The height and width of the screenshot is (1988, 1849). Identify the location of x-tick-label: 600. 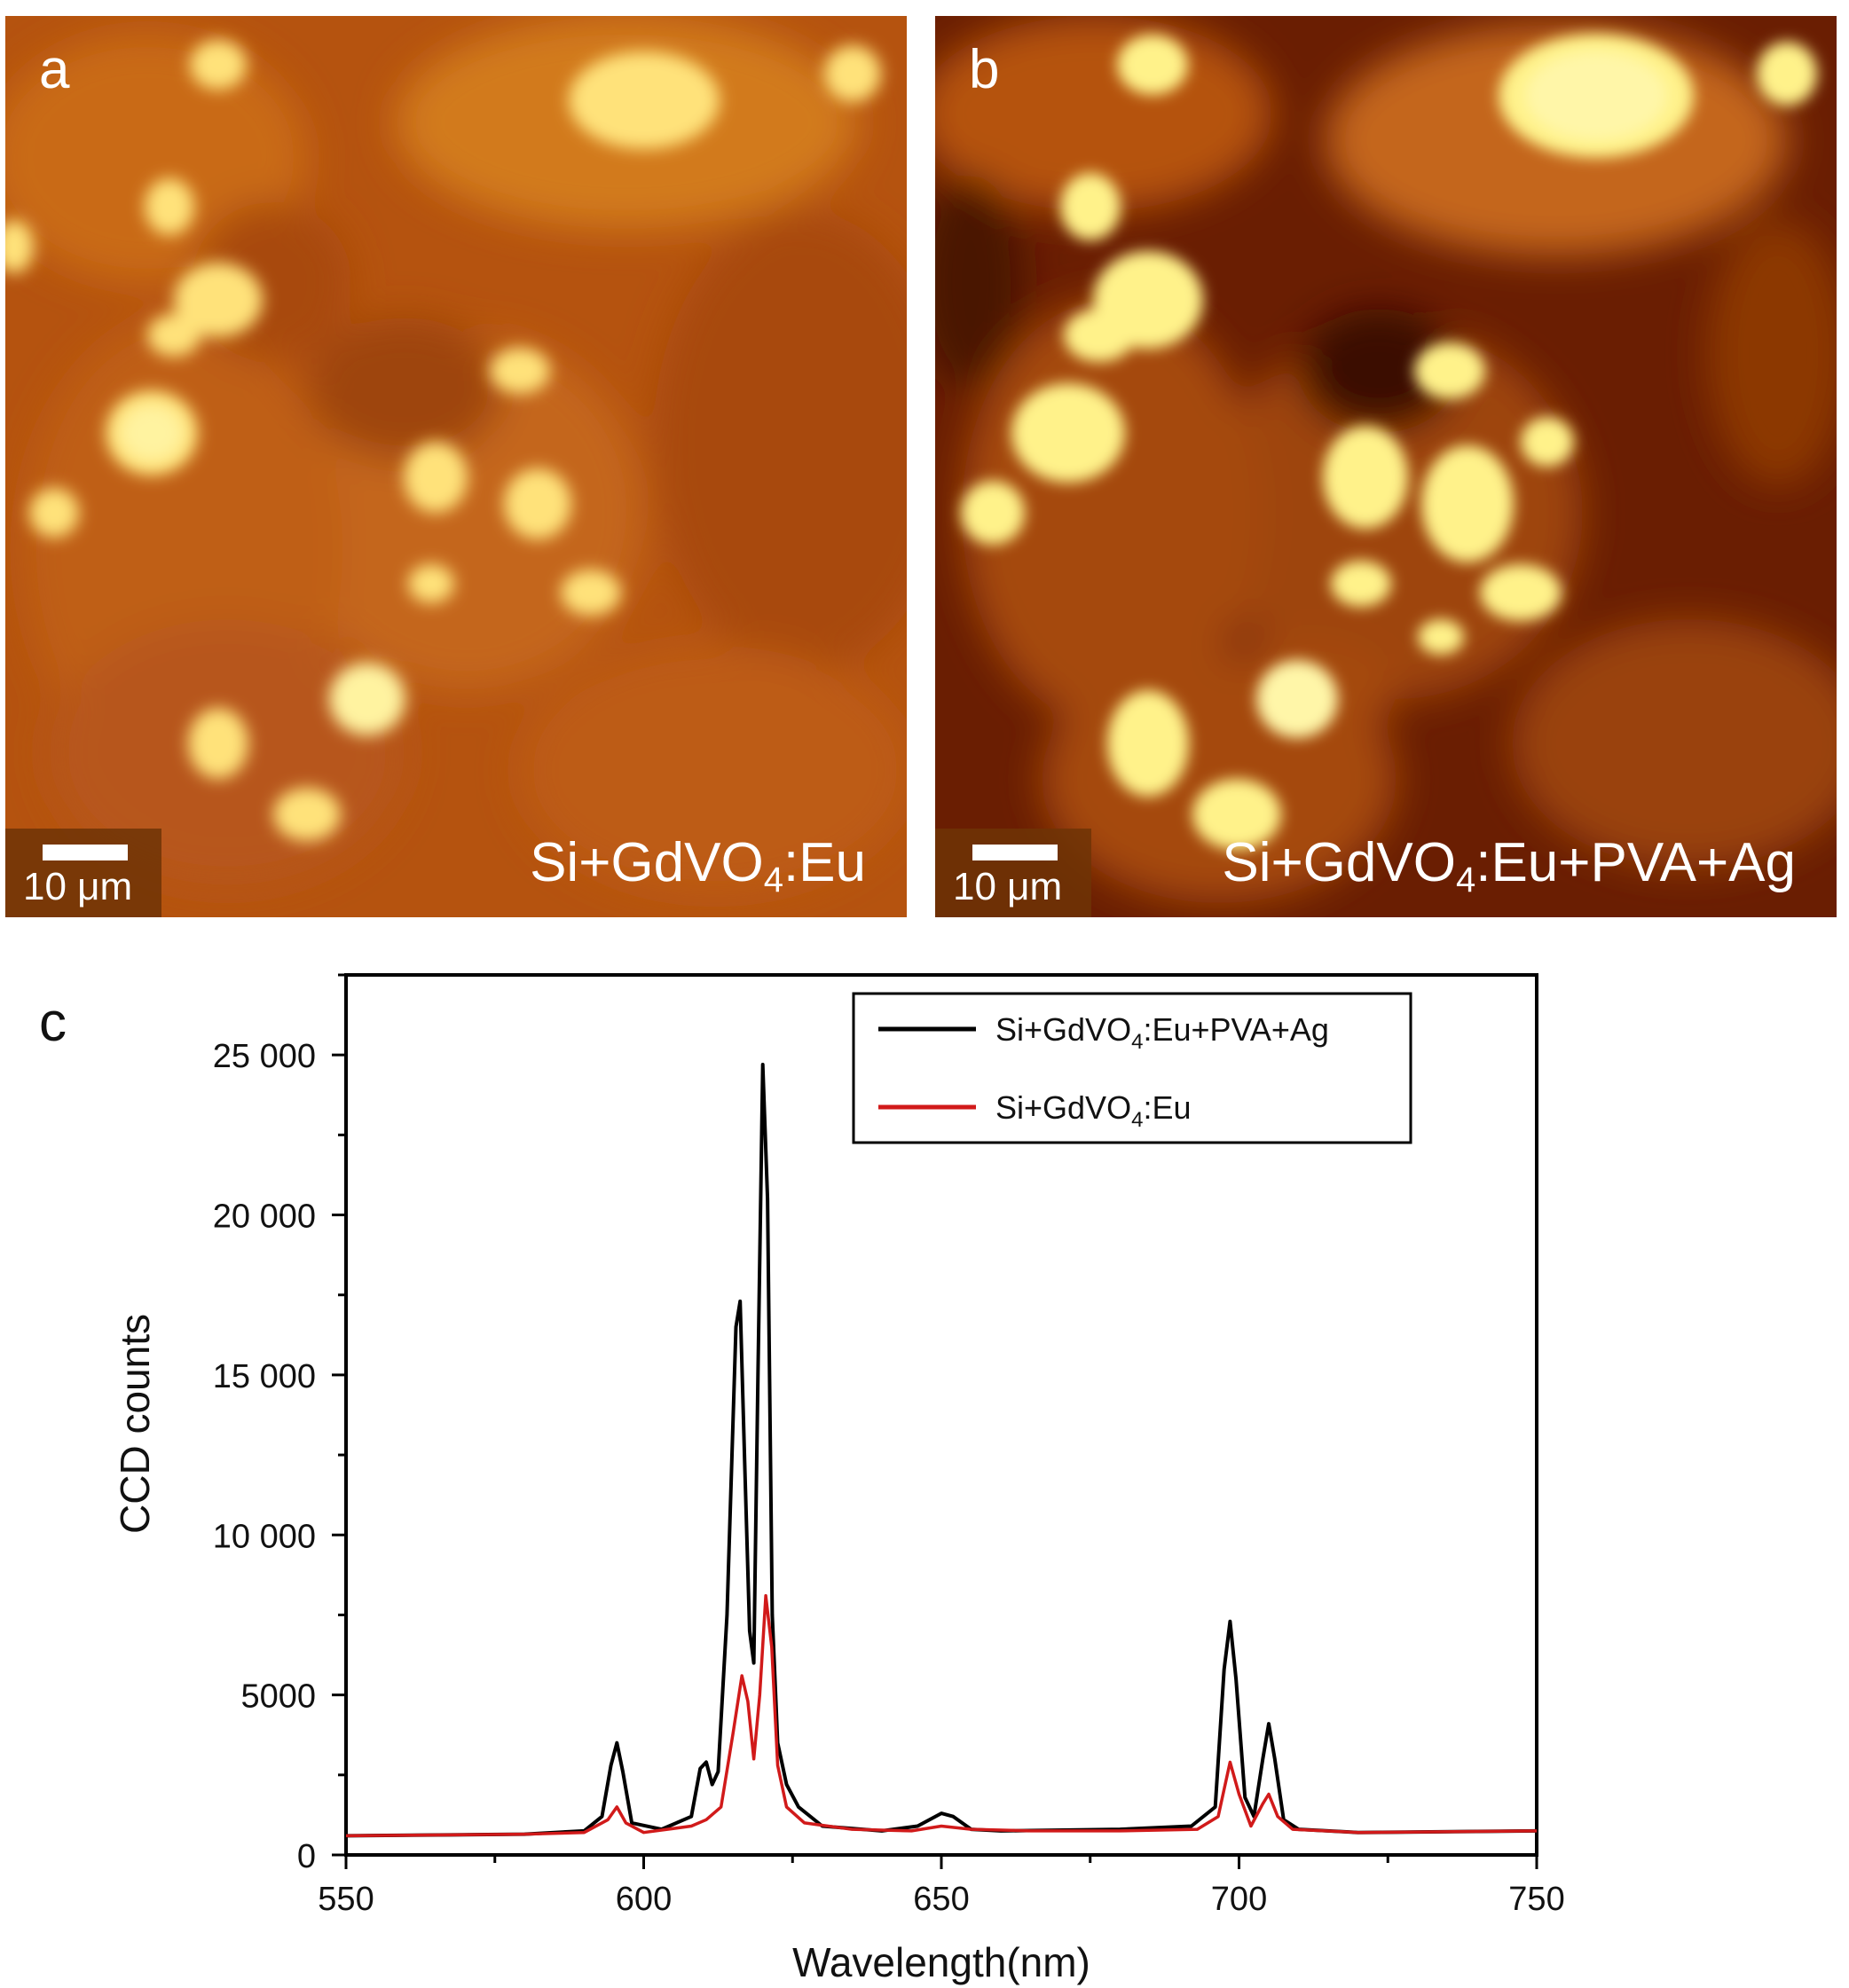
(644, 1899).